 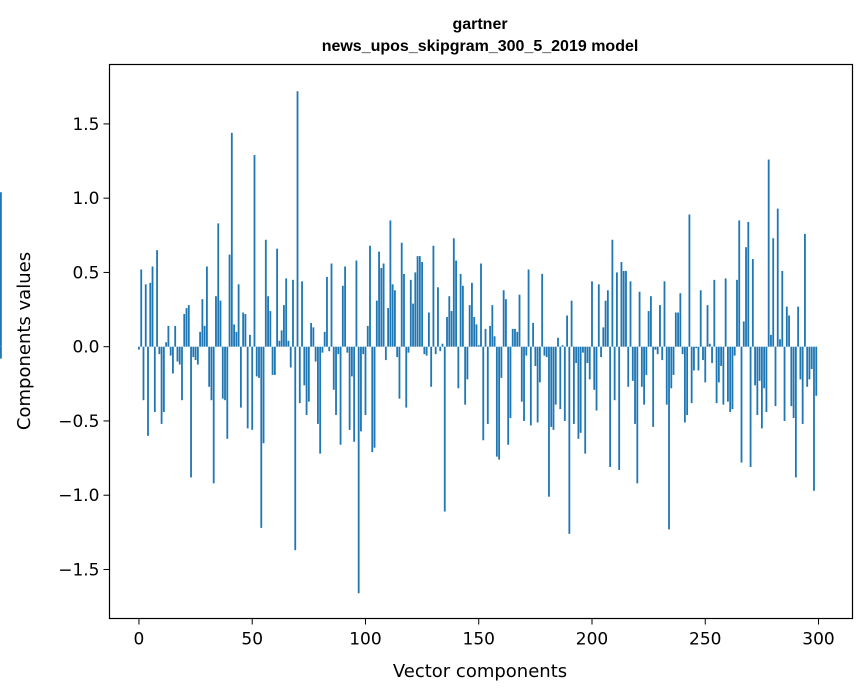 What do you see at coordinates (78, 570) in the screenshot?
I see `y-tick-label: −1.5` at bounding box center [78, 570].